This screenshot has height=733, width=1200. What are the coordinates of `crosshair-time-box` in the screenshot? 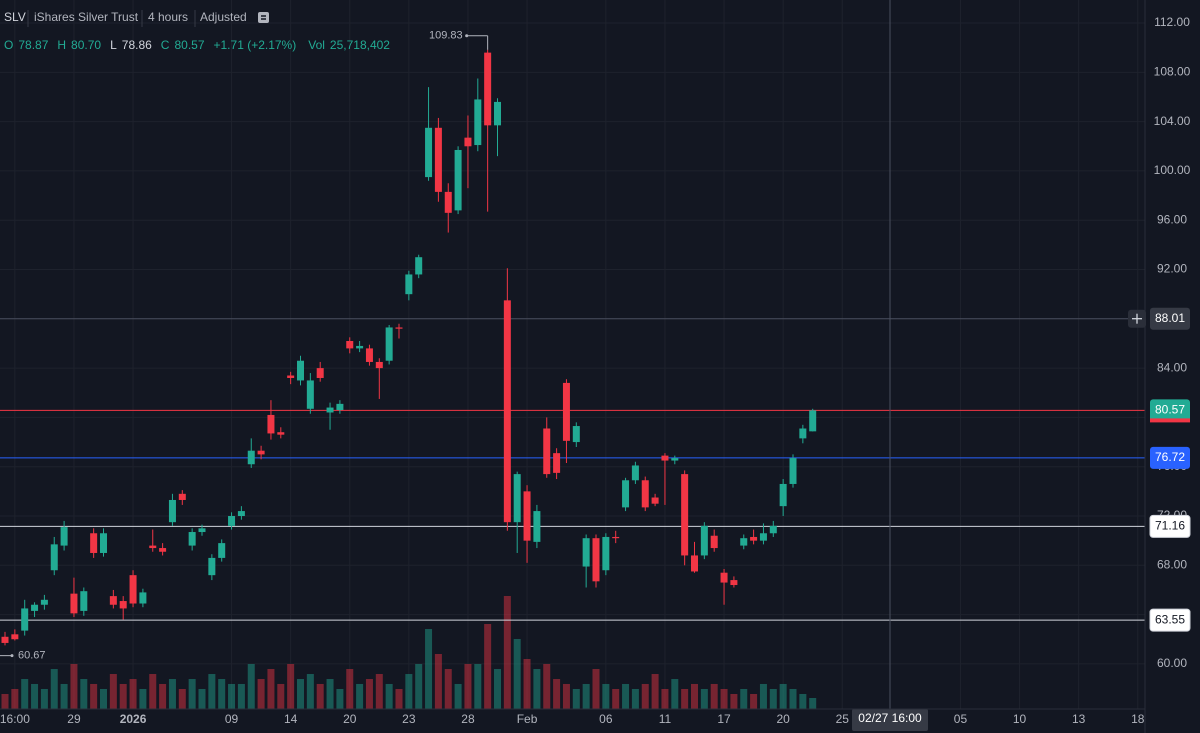 It's located at (890, 720).